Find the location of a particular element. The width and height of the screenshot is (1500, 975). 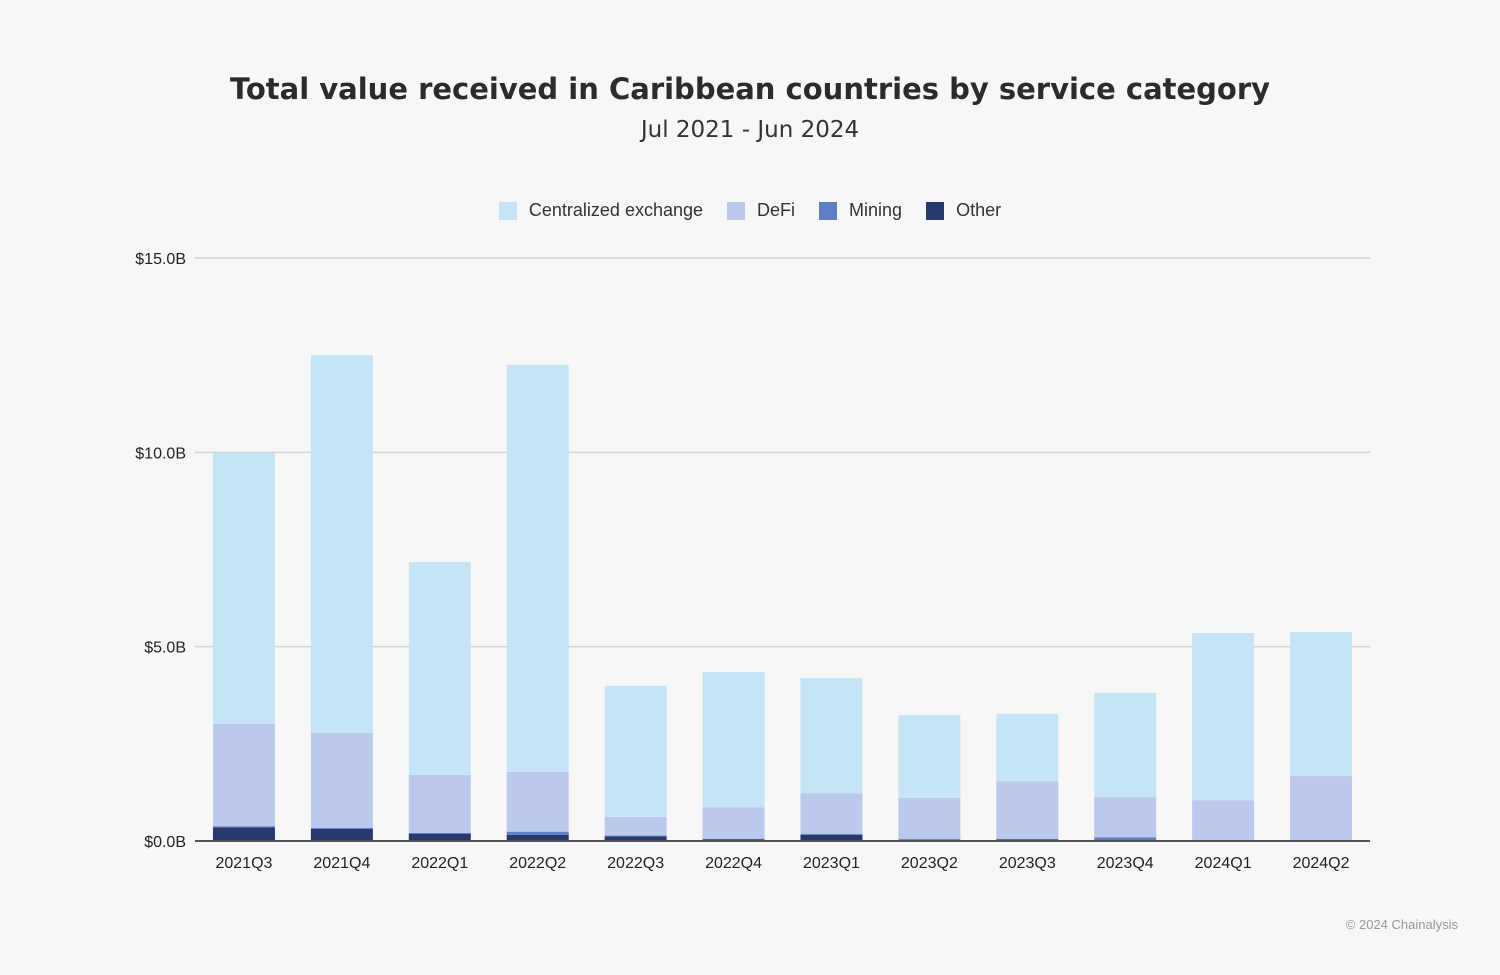

legend-item: Centralized exchange is located at coordinates (601, 210).